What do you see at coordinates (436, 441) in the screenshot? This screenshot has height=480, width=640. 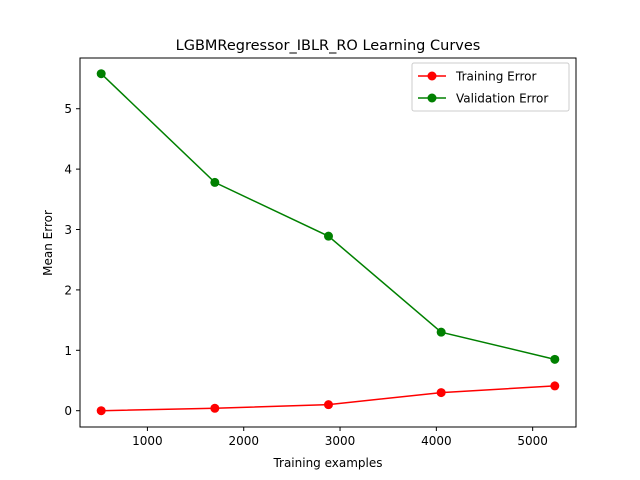 I see `x-tick-label: 4000` at bounding box center [436, 441].